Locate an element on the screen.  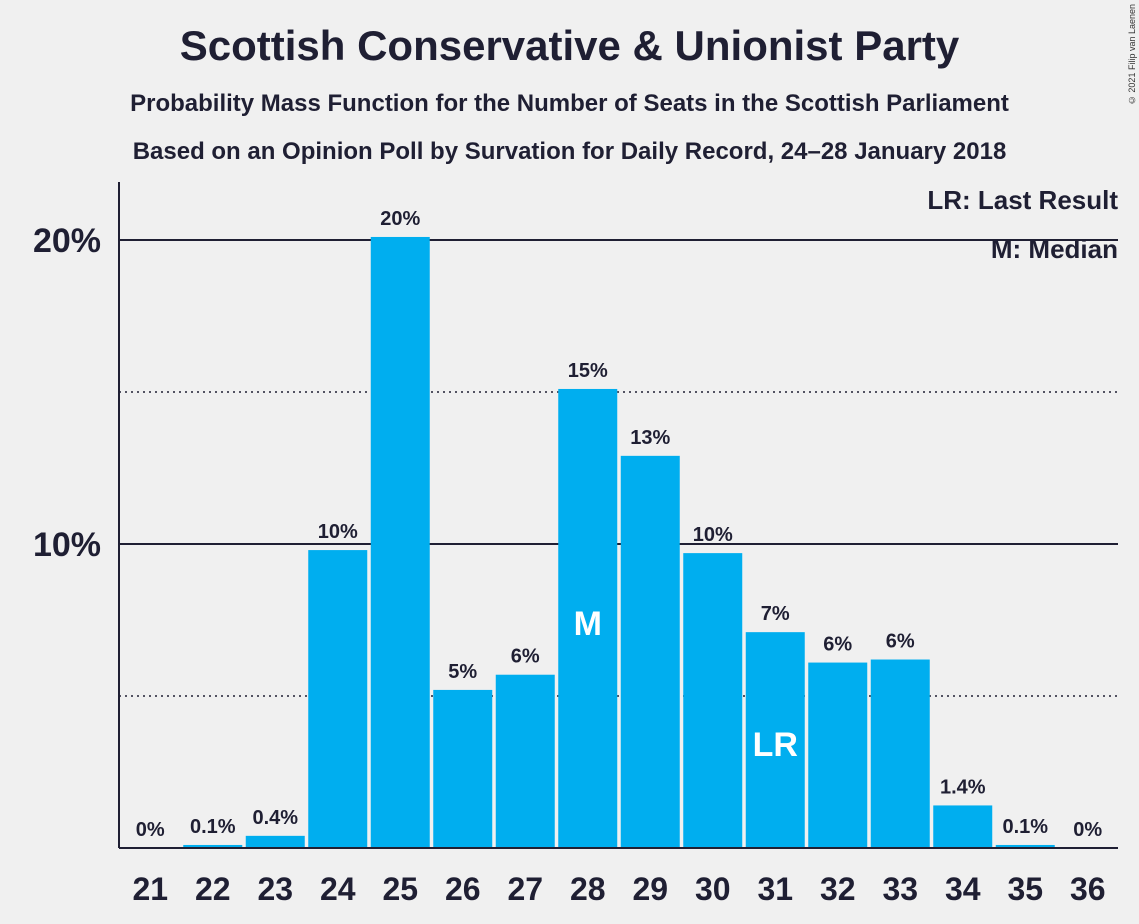
last-result-marker: LR is located at coordinates (775, 745).